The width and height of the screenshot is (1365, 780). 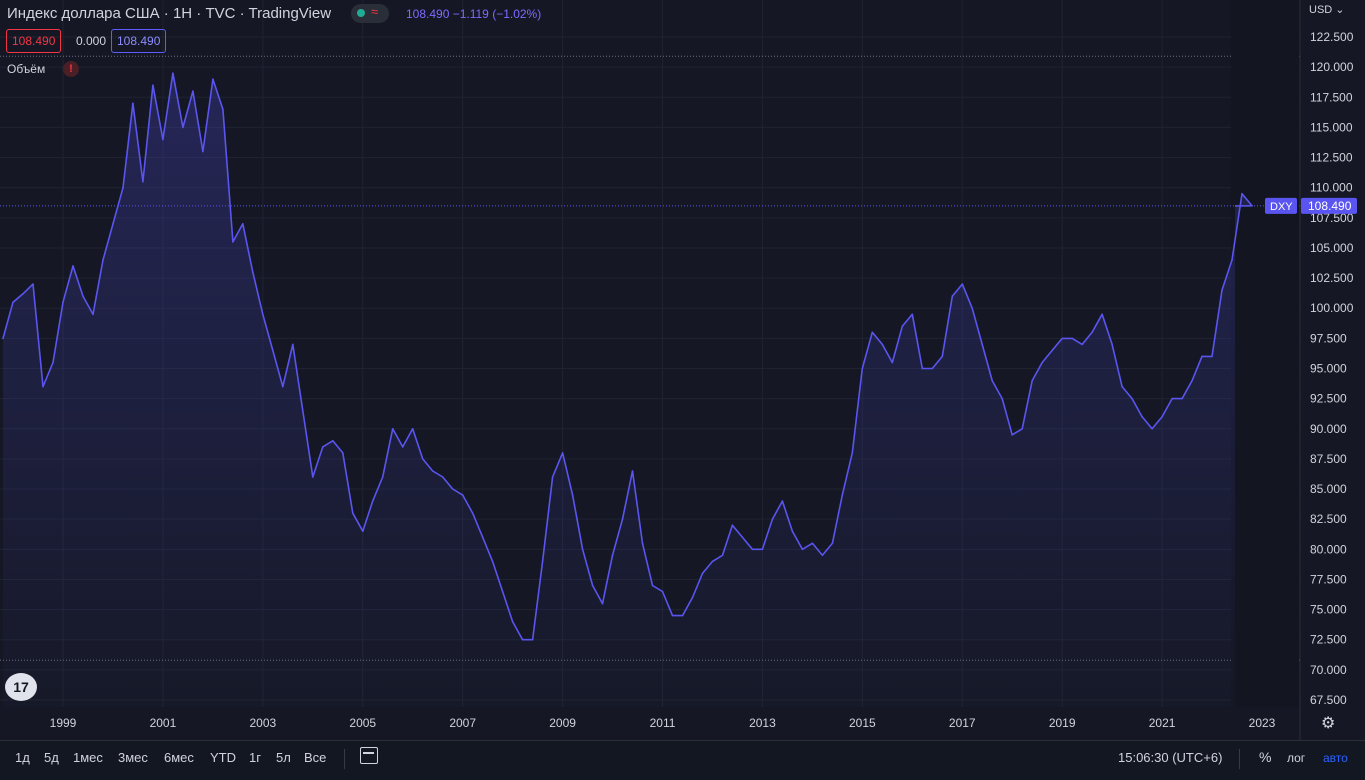 I want to click on x-tick-label: 2011, so click(x=663, y=723).